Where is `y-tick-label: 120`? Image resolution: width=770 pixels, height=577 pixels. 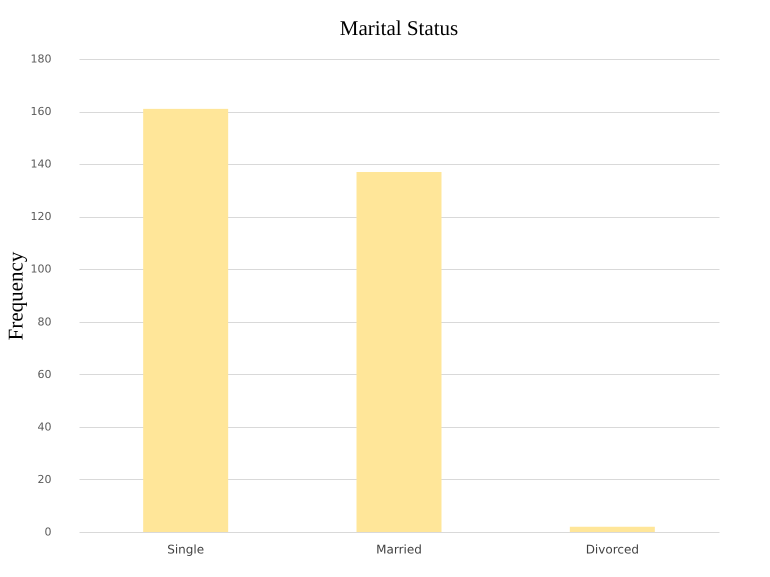 y-tick-label: 120 is located at coordinates (41, 217).